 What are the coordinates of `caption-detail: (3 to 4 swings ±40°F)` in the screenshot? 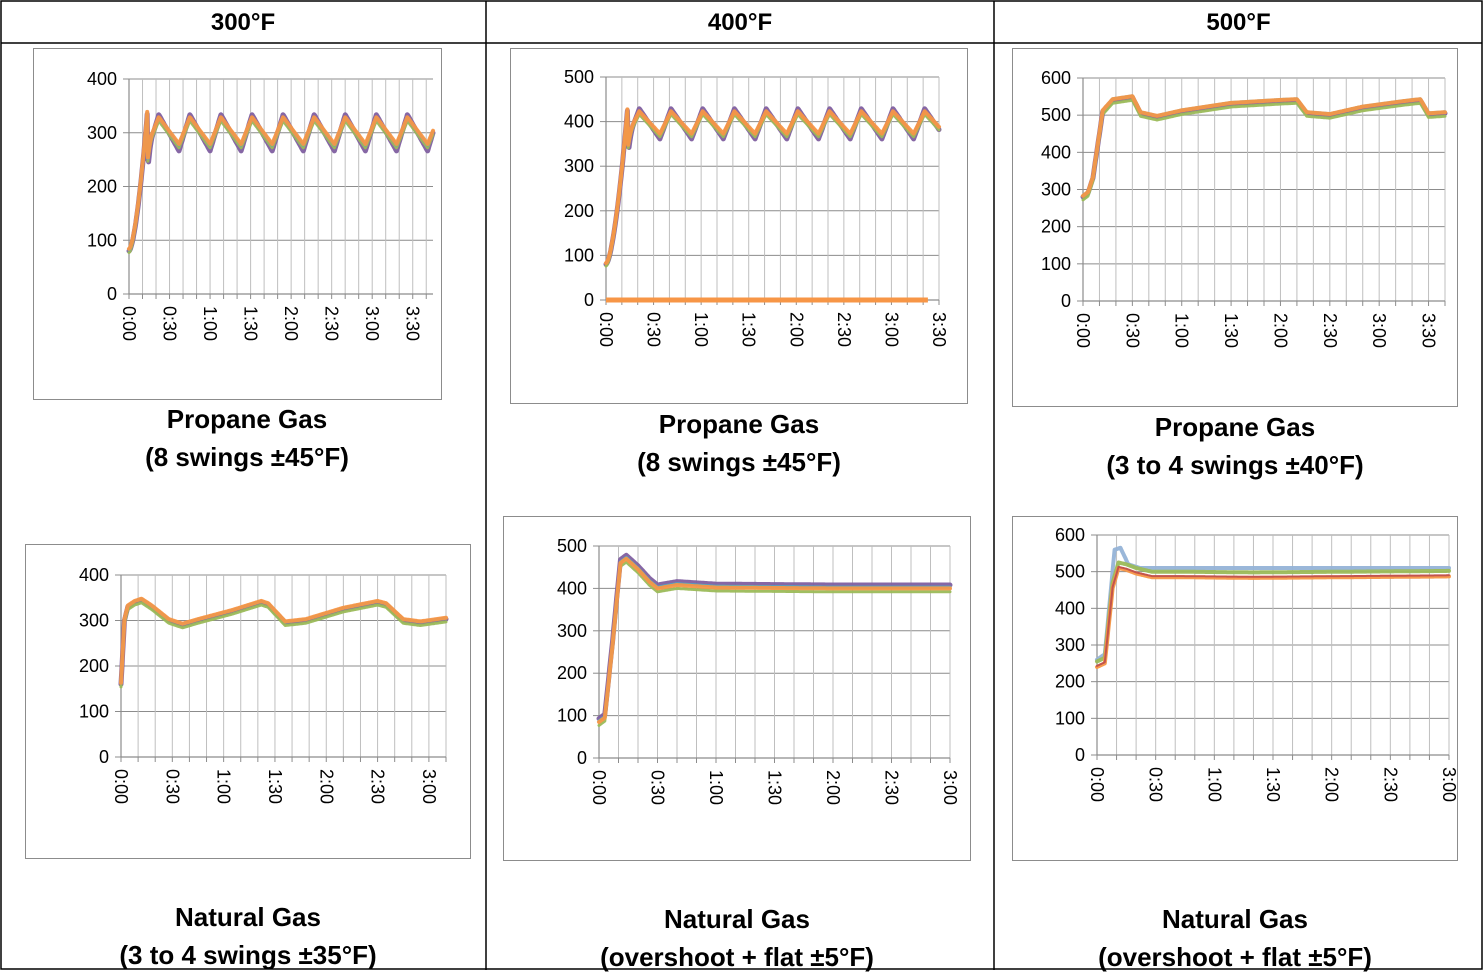 It's located at (1235, 465).